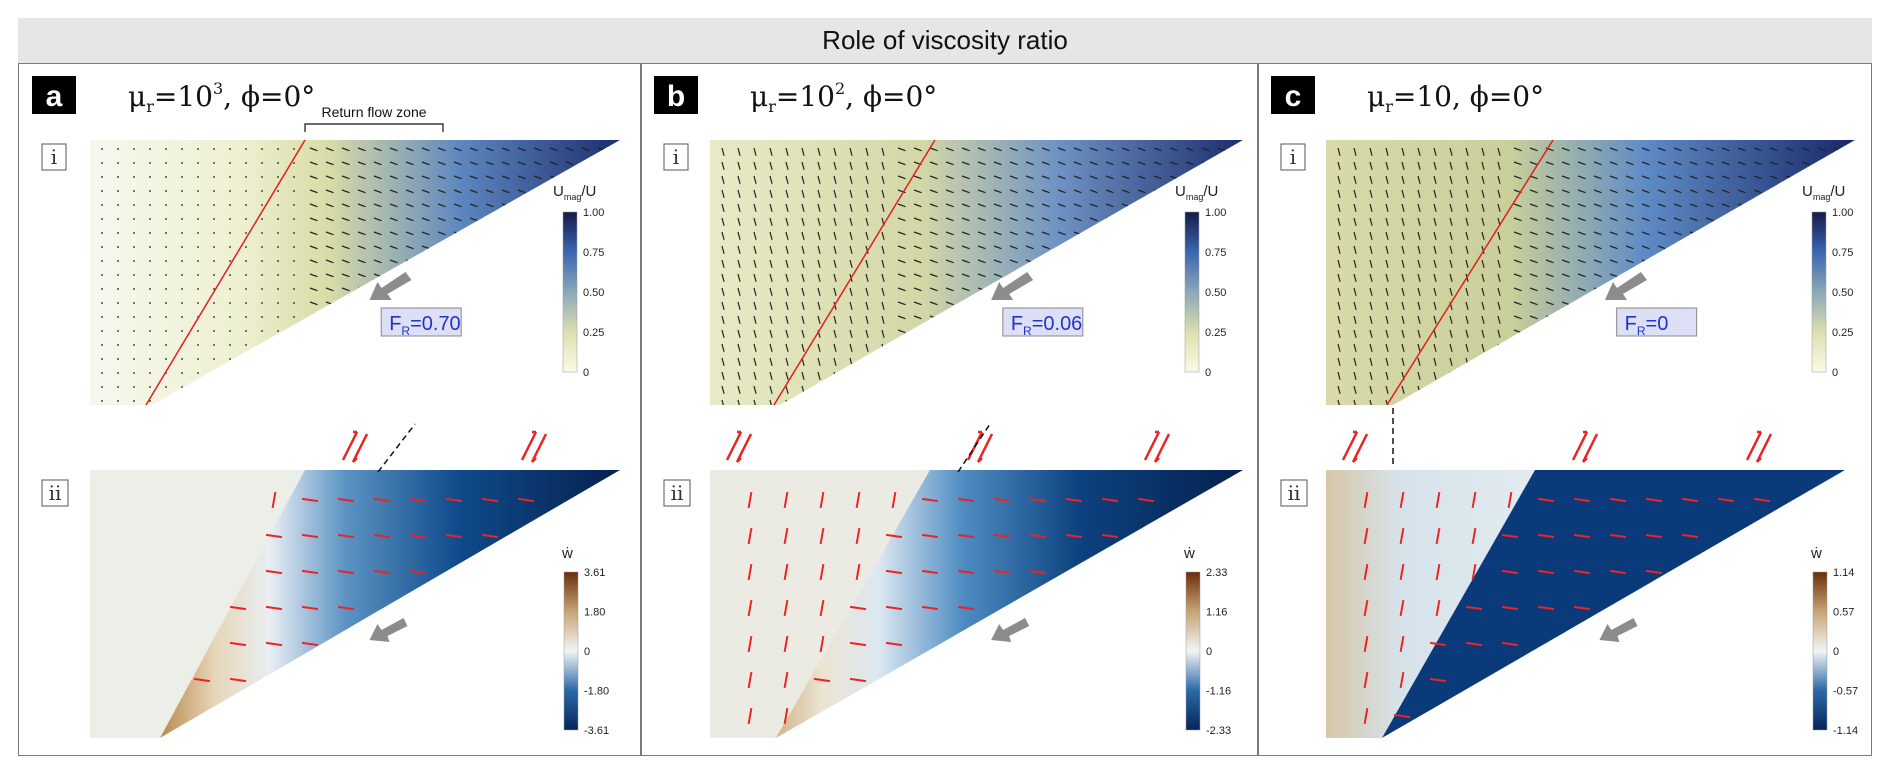 The image size is (1892, 774). I want to click on panel-label-box, so click(54, 95).